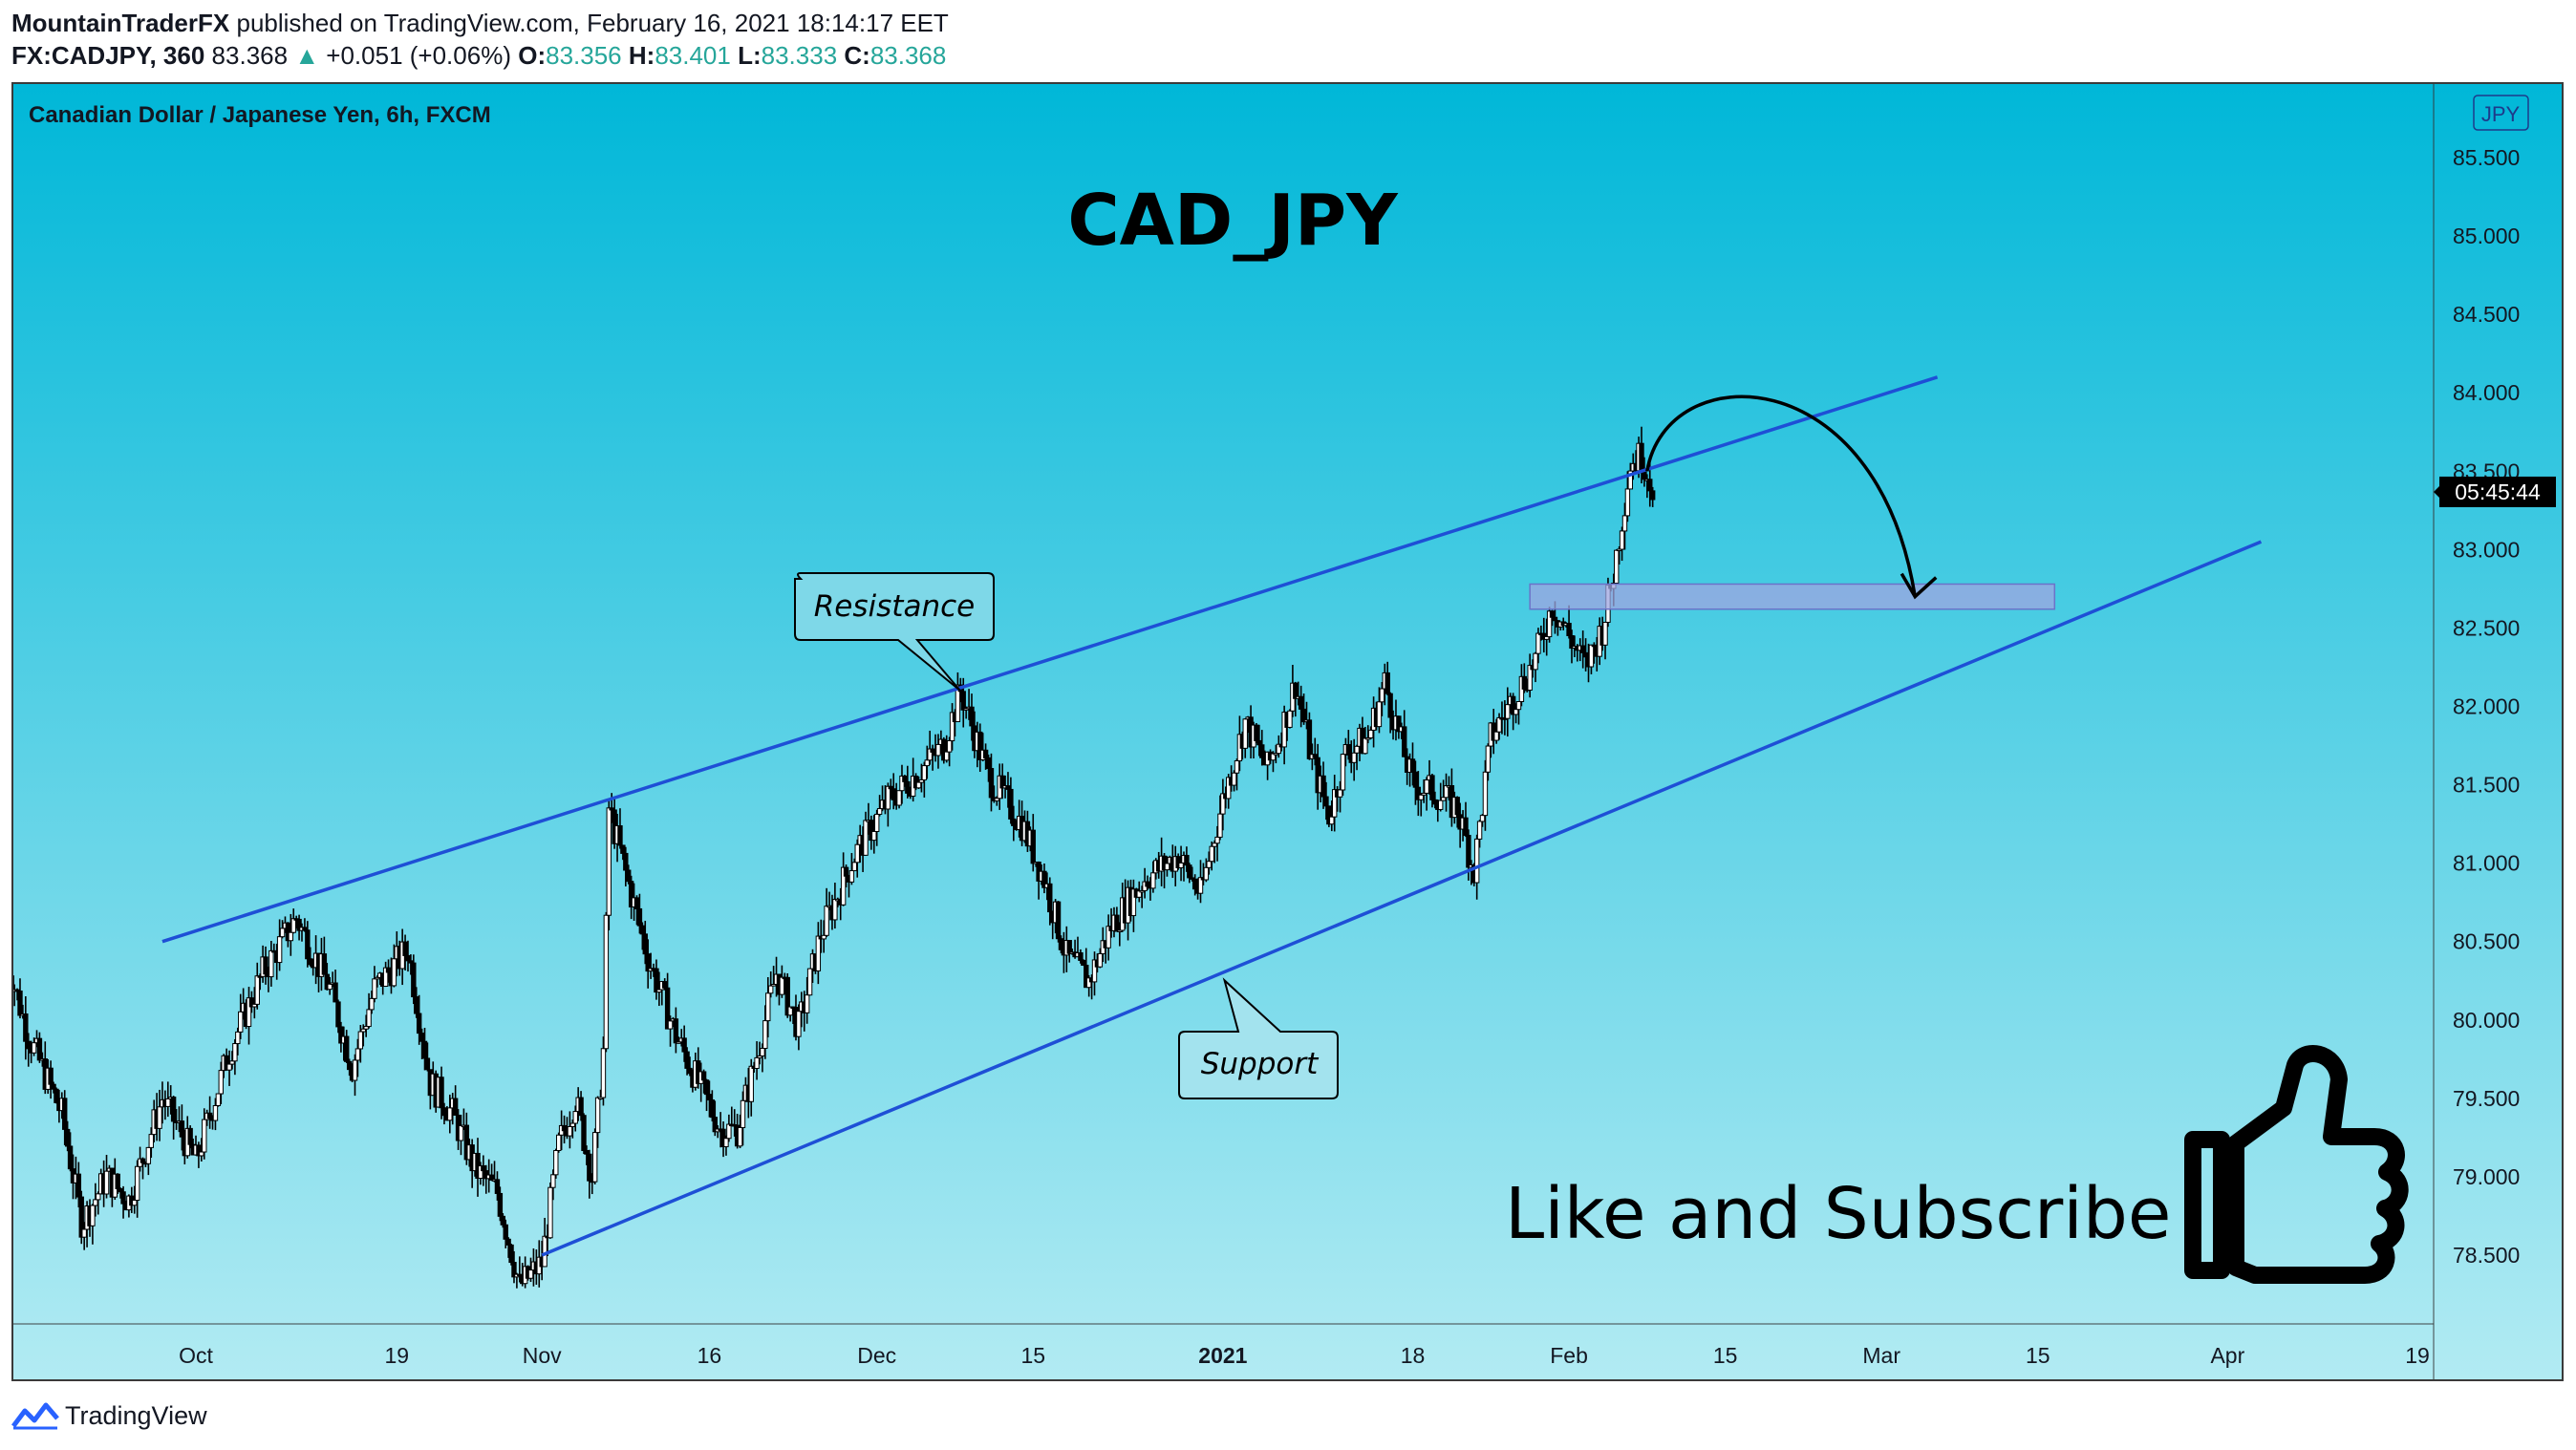 Image resolution: width=2576 pixels, height=1450 pixels. What do you see at coordinates (2486, 549) in the screenshot?
I see `price-tick-label: 83.000` at bounding box center [2486, 549].